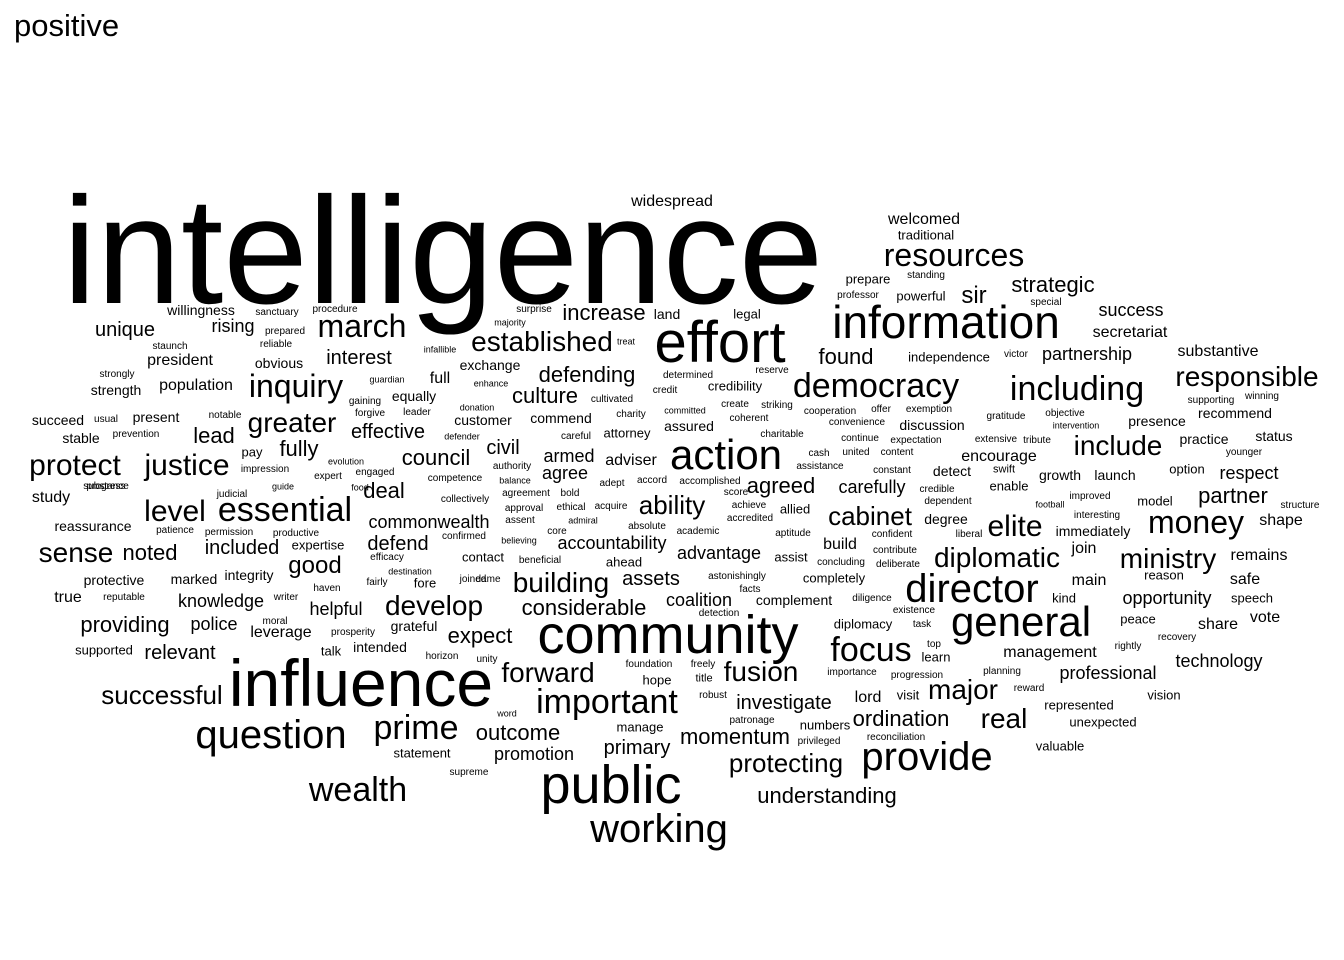 This screenshot has height=960, width=1344. Describe the element at coordinates (1168, 558) in the screenshot. I see `word: ministry` at that location.